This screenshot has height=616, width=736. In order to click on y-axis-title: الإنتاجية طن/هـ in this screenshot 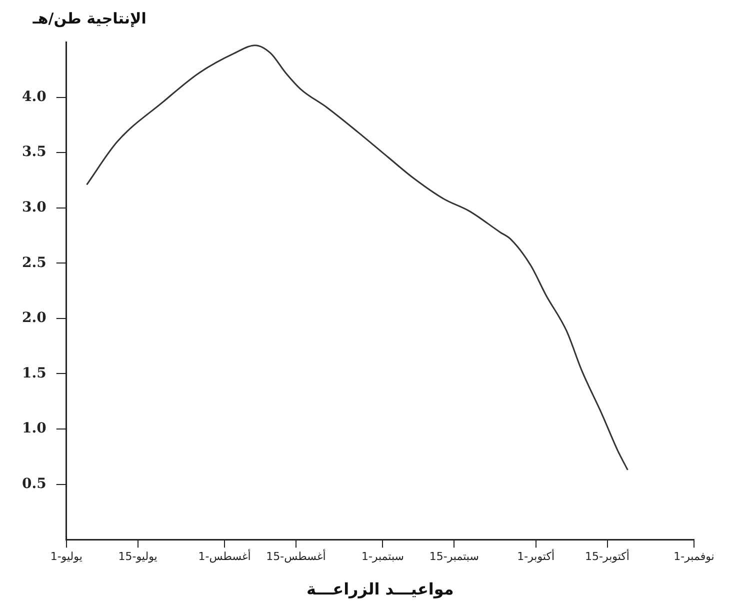, I will do `click(89, 18)`.